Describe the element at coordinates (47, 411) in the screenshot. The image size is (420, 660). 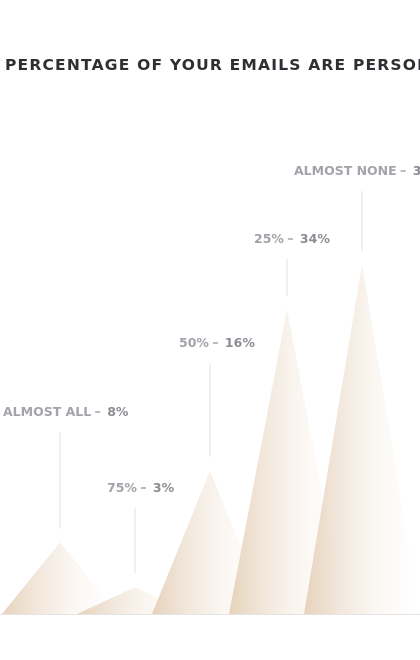
I see `category-label: ALMOST ALL` at that location.